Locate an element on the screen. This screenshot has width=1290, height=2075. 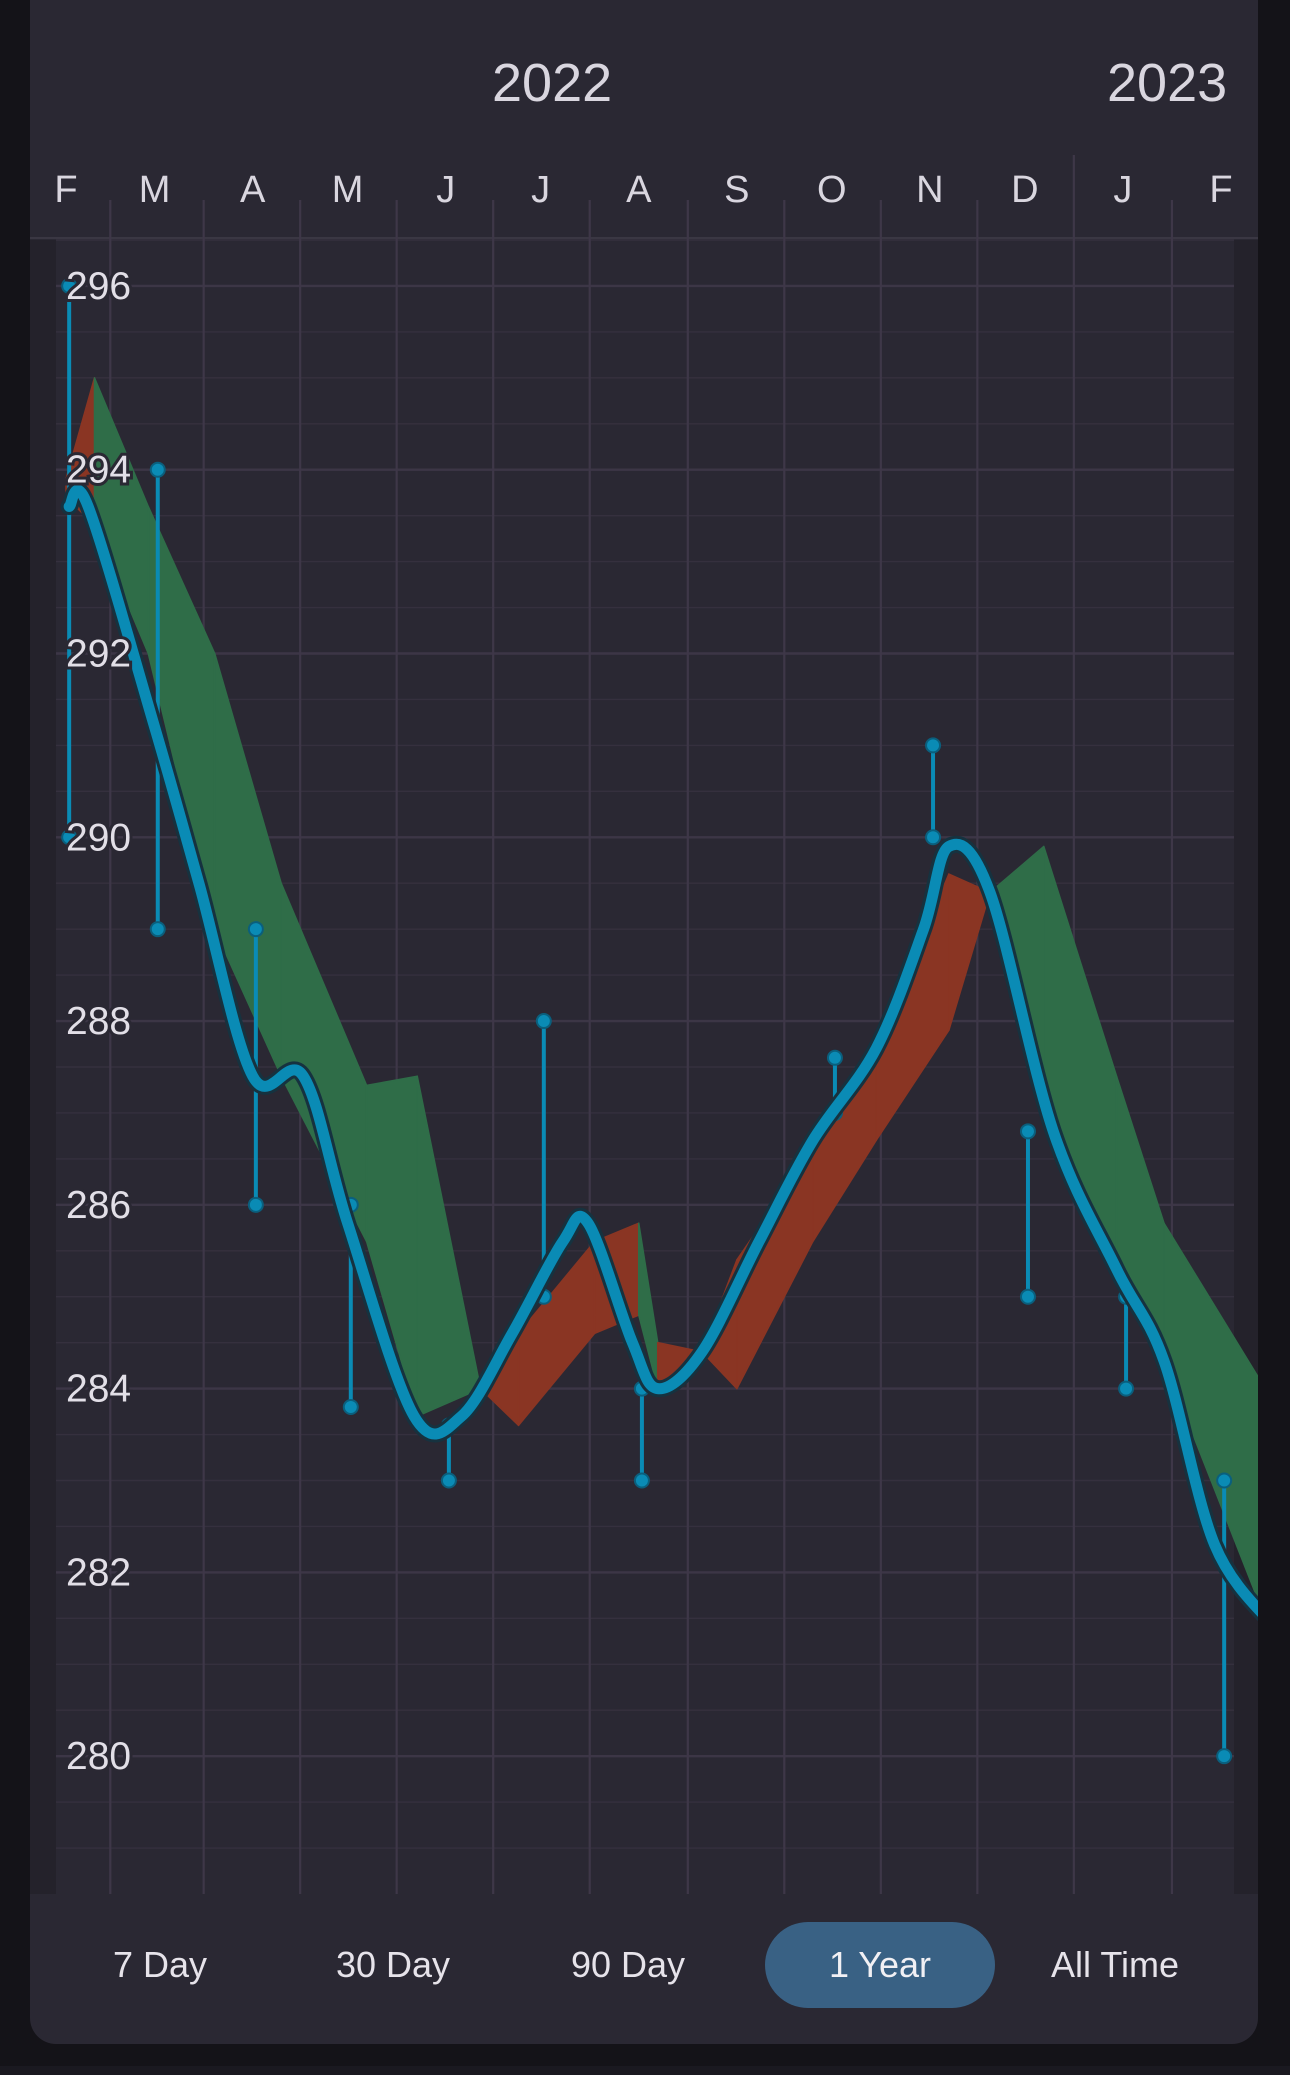
y-tick-label: 296 is located at coordinates (98, 286).